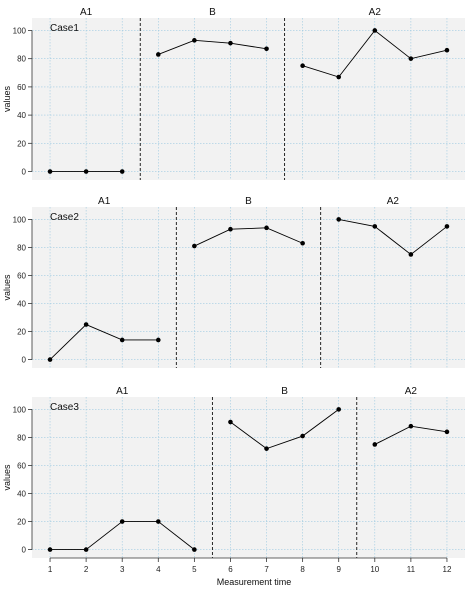 The height and width of the screenshot is (591, 474). Describe the element at coordinates (64, 407) in the screenshot. I see `case-label: Case3` at that location.